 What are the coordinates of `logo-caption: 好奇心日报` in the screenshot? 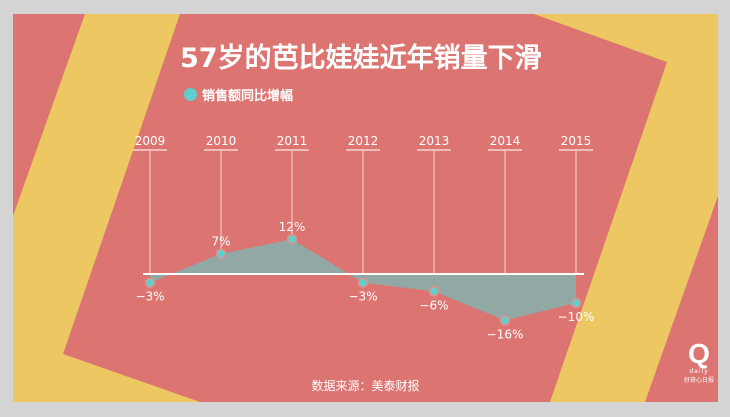 It's located at (699, 380).